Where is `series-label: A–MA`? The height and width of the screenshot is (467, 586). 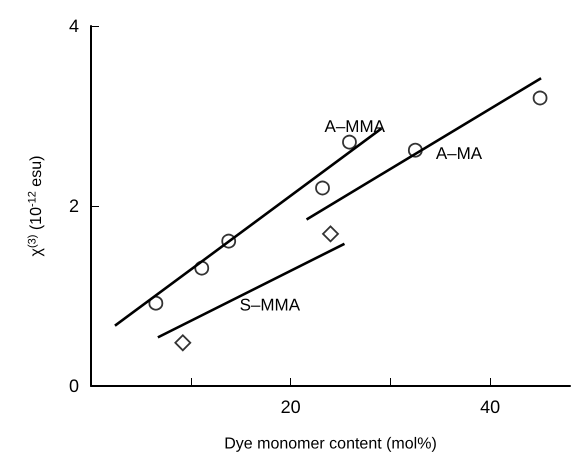 series-label: A–MA is located at coordinates (459, 154).